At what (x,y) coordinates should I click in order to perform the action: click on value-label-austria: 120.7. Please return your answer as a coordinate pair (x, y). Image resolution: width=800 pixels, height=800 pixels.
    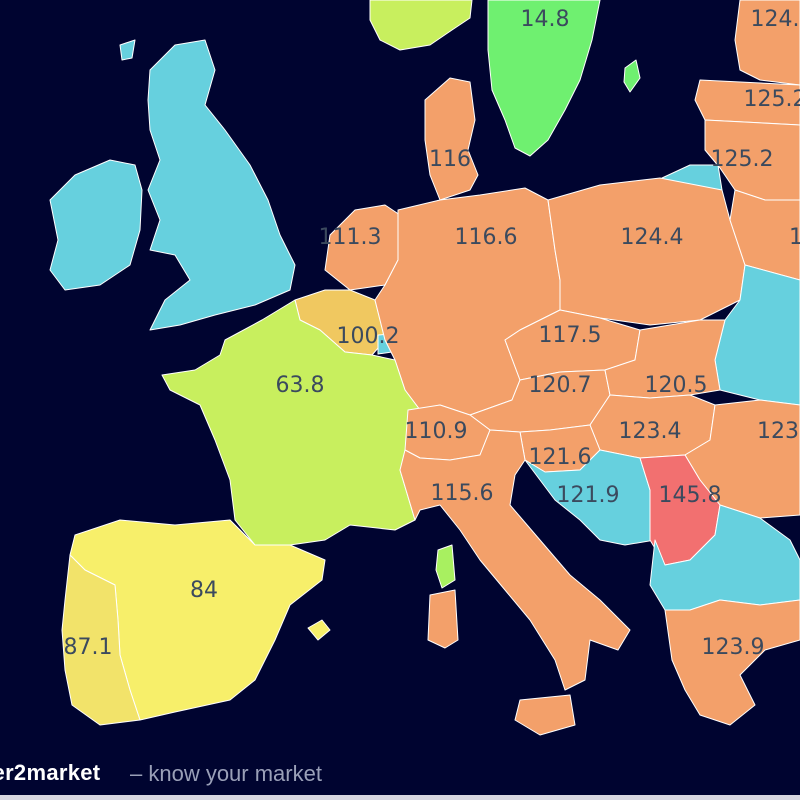
    Looking at the image, I should click on (560, 385).